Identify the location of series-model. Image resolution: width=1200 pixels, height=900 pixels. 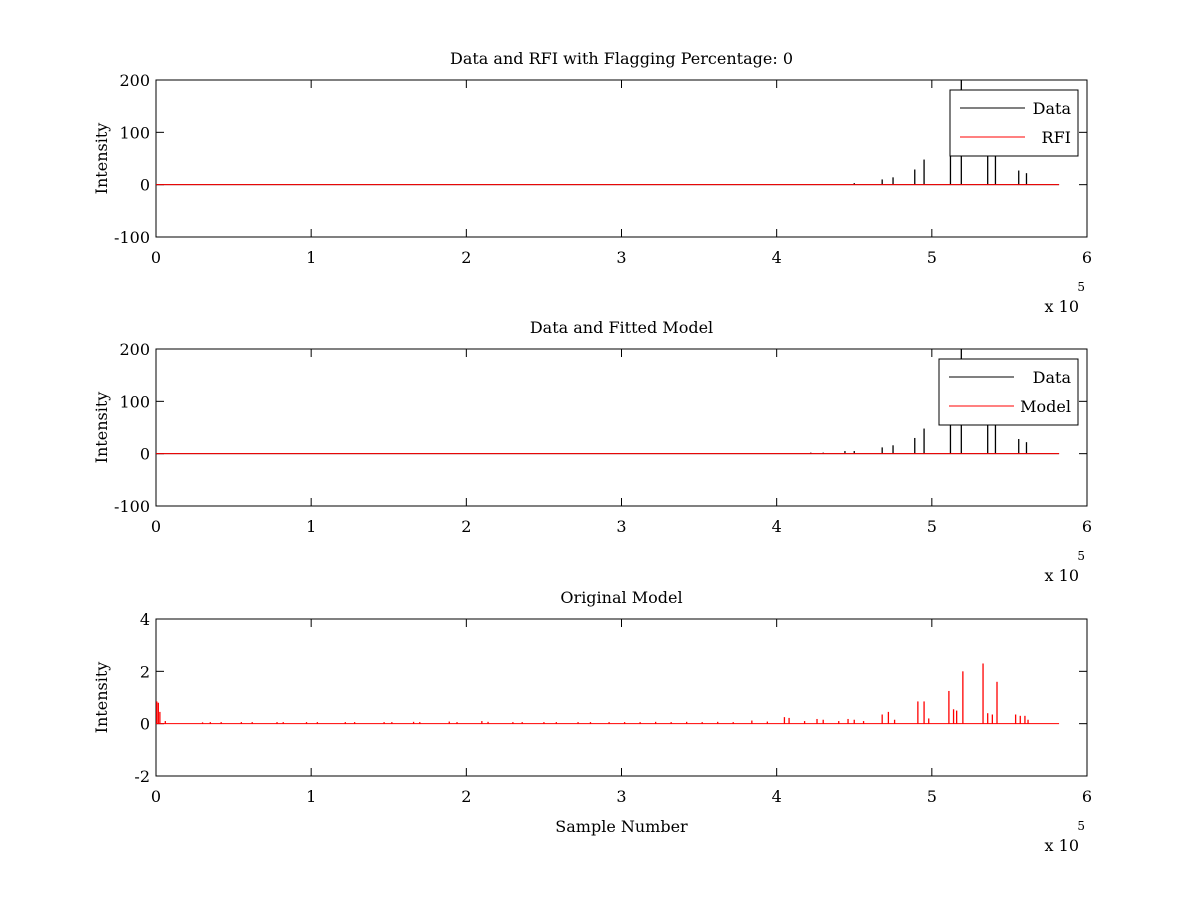
(608, 694).